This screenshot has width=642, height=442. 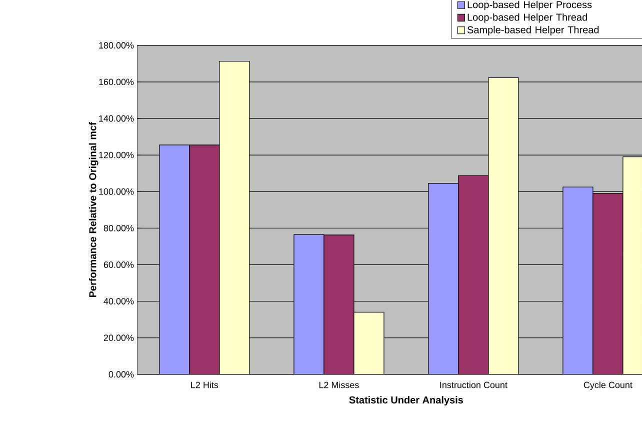 What do you see at coordinates (339, 385) in the screenshot?
I see `x-tick-label: L2 Misses` at bounding box center [339, 385].